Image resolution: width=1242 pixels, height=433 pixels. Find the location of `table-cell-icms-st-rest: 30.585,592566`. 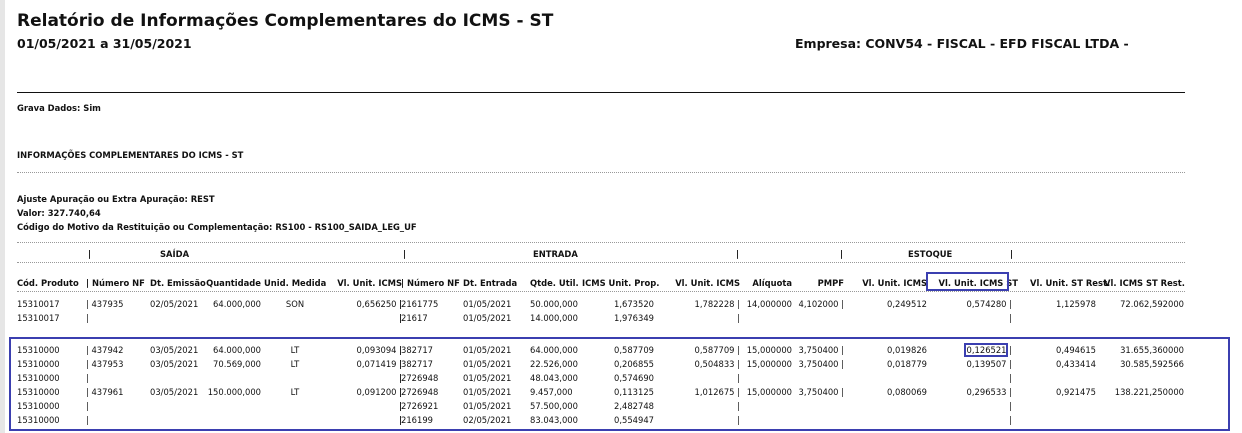

table-cell-icms-st-rest: 30.585,592566 is located at coordinates (1152, 364).